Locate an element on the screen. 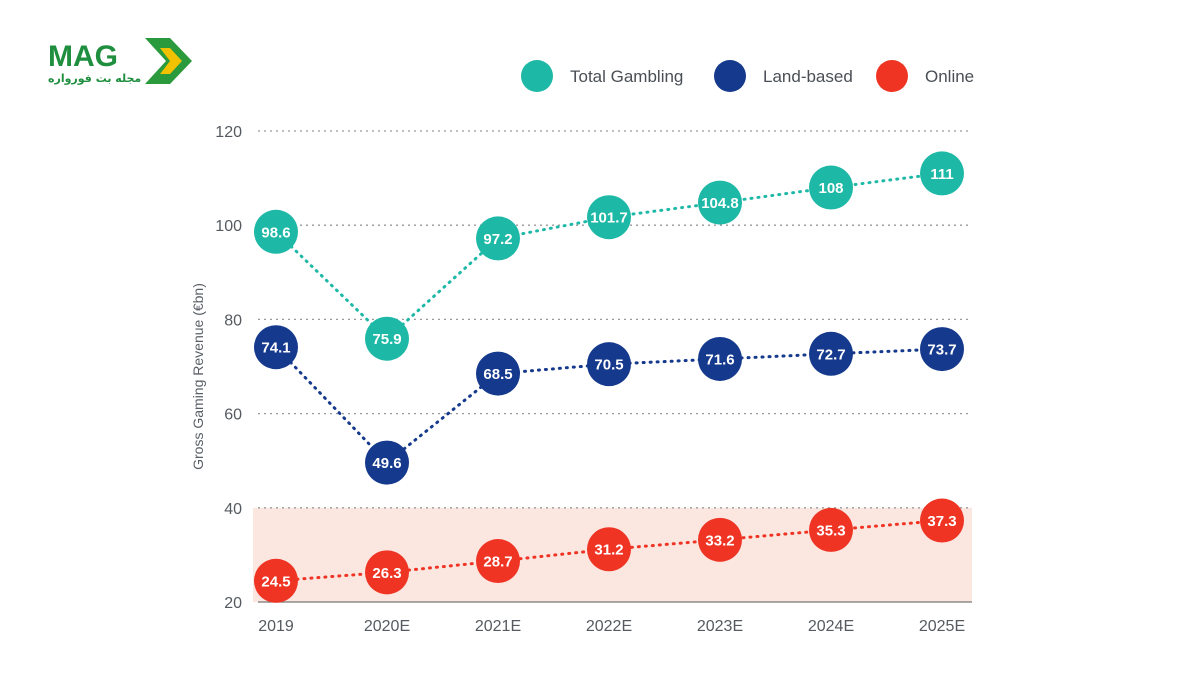 This screenshot has height=675, width=1200. x-tick-label: 2019 is located at coordinates (276, 626).